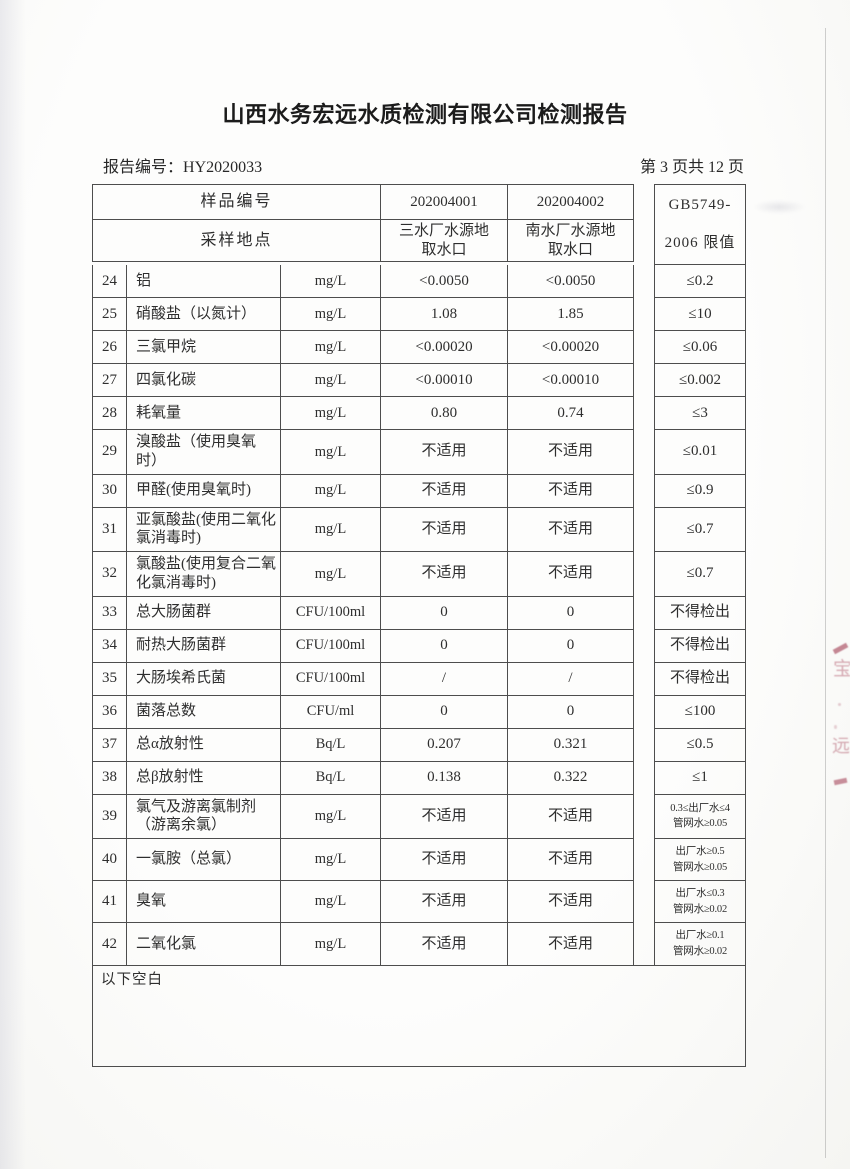  What do you see at coordinates (419, 452) in the screenshot?
I see `table-row: 29 溴酸盐（使用臭氧时） mg/L 不适用 不适用 ≤0.01` at bounding box center [419, 452].